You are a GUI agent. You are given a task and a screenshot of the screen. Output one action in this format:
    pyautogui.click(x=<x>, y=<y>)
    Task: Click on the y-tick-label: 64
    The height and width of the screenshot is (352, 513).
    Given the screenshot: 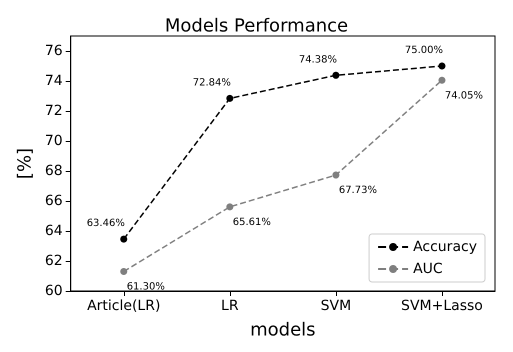 What is the action you would take?
    pyautogui.click(x=53, y=231)
    